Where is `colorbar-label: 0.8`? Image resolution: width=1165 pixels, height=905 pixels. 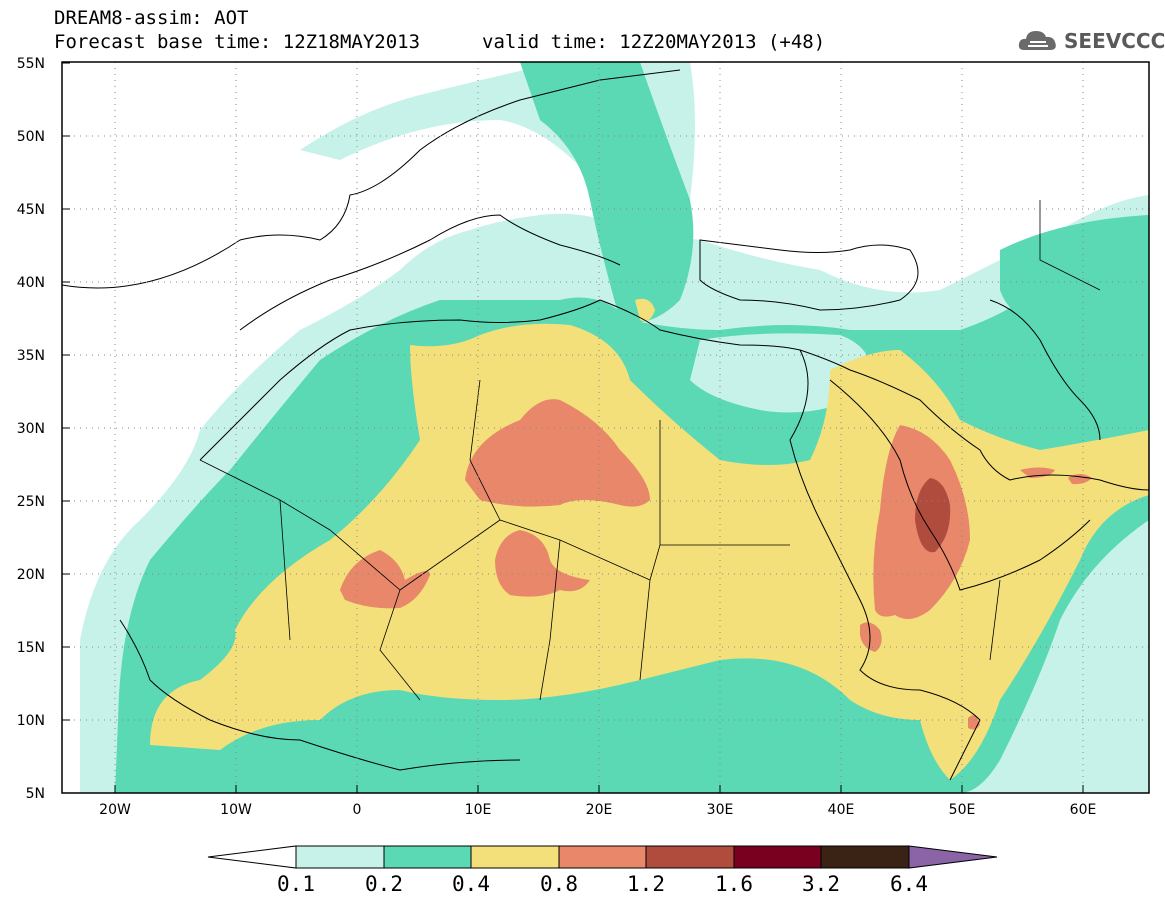 colorbar-label: 0.8 is located at coordinates (559, 884).